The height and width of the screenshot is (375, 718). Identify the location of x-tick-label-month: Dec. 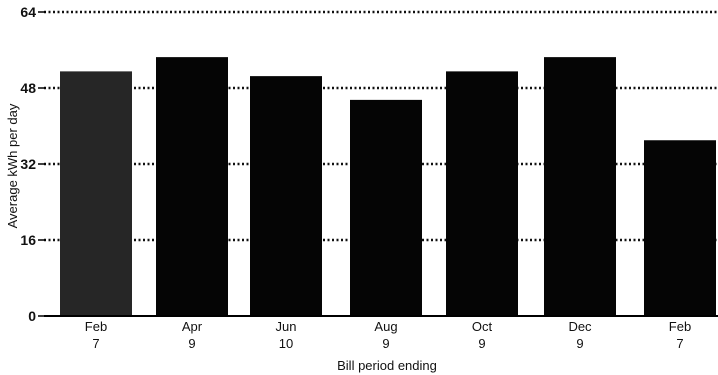
(580, 326).